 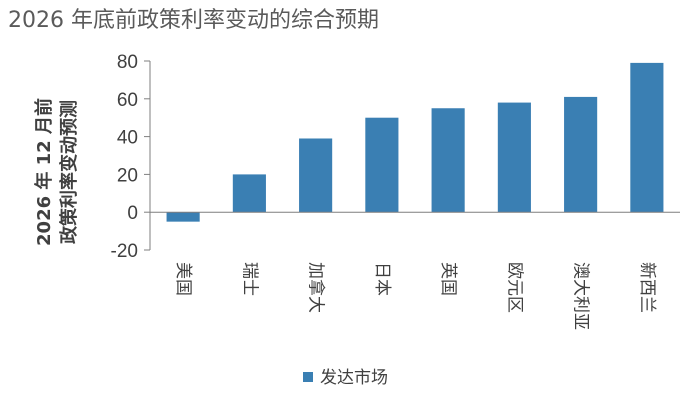 What do you see at coordinates (382, 279) in the screenshot?
I see `category-label: 日本` at bounding box center [382, 279].